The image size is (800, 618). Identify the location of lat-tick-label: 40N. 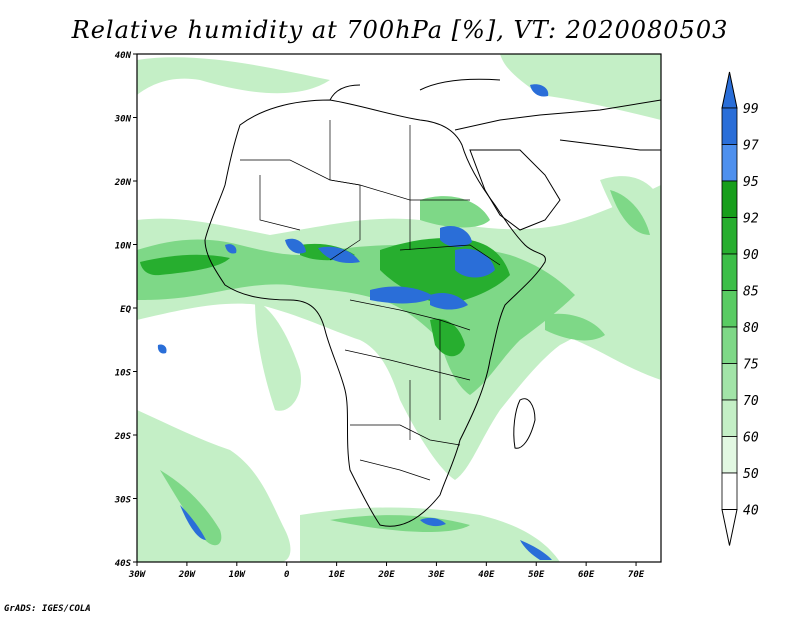
(123, 56).